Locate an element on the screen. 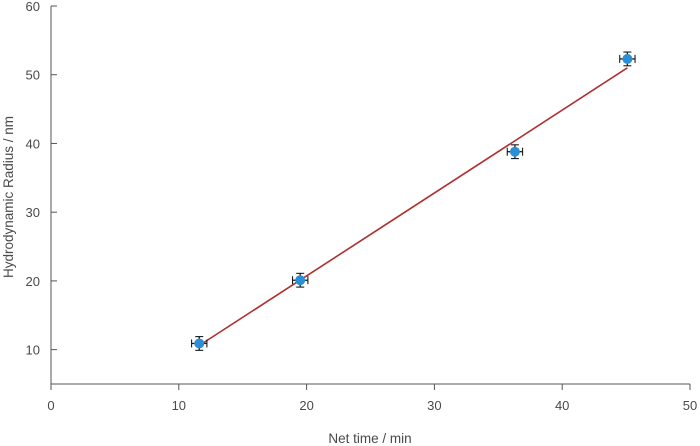 The height and width of the screenshot is (446, 700). y-tick-label: 60 is located at coordinates (33, 7).